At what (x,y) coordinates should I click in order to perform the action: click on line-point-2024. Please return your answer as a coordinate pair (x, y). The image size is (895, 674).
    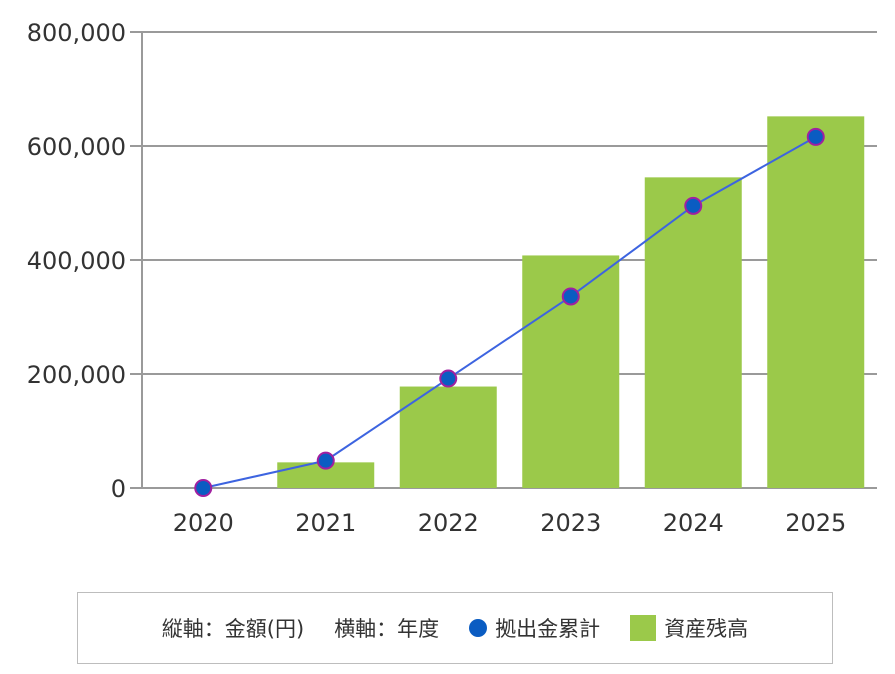
    Looking at the image, I should click on (693, 205).